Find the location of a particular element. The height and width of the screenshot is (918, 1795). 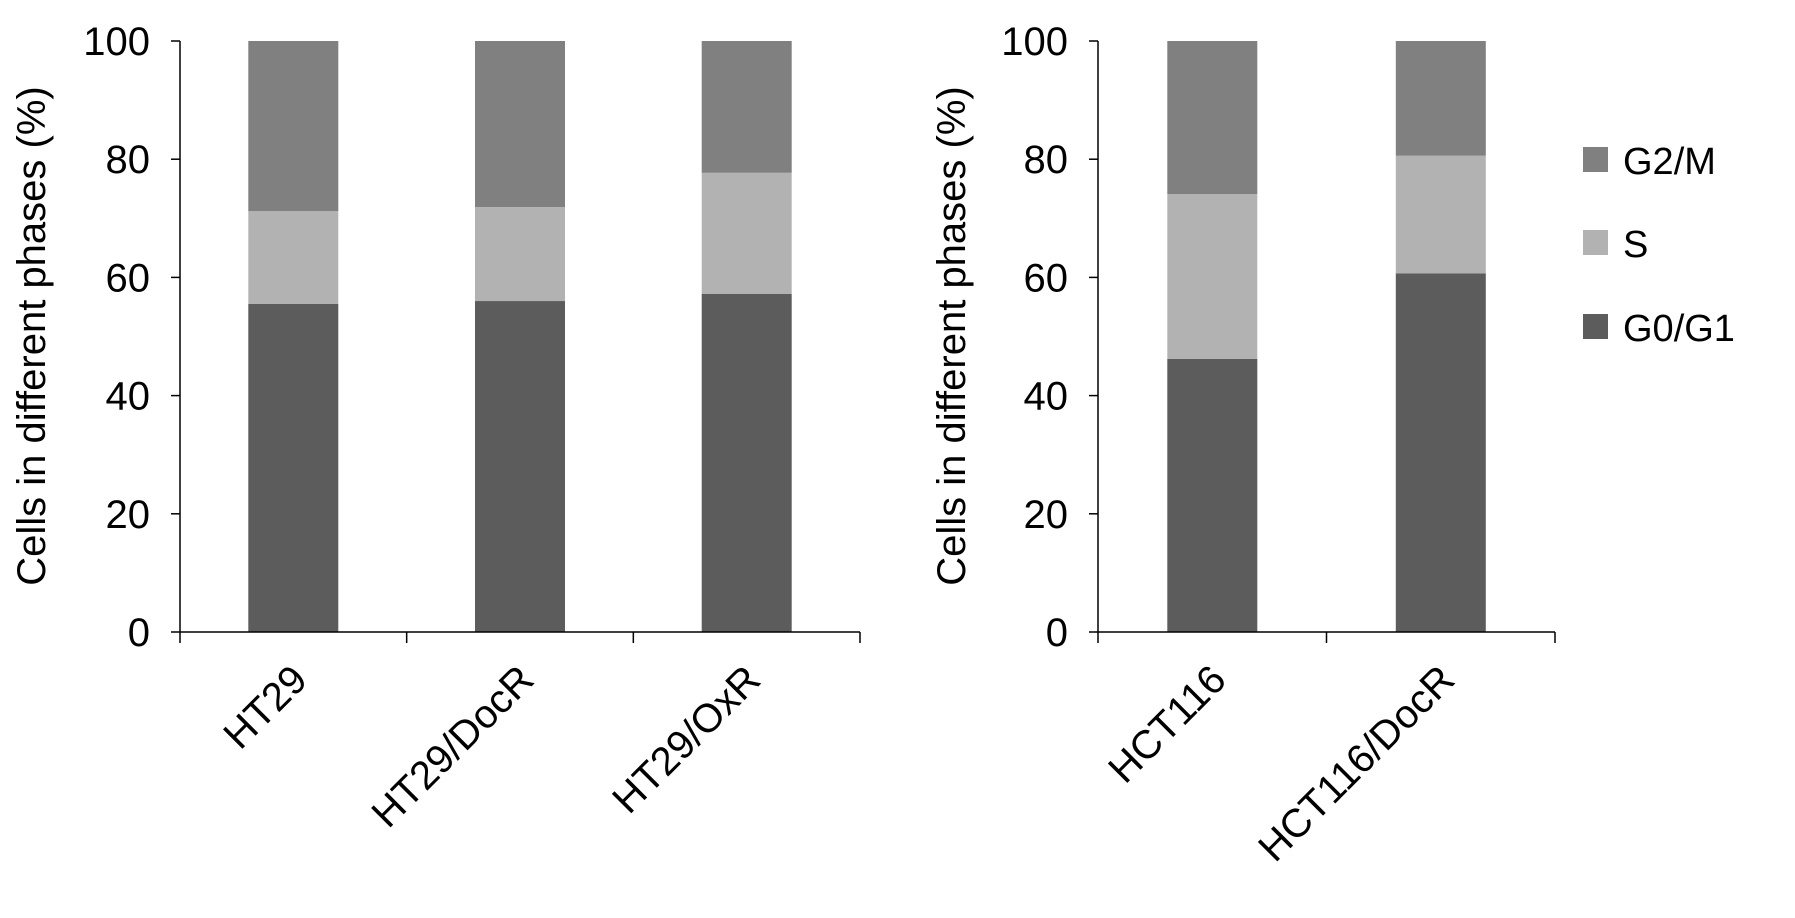

legend: G2/M S G0/G1 is located at coordinates (1659, 245).